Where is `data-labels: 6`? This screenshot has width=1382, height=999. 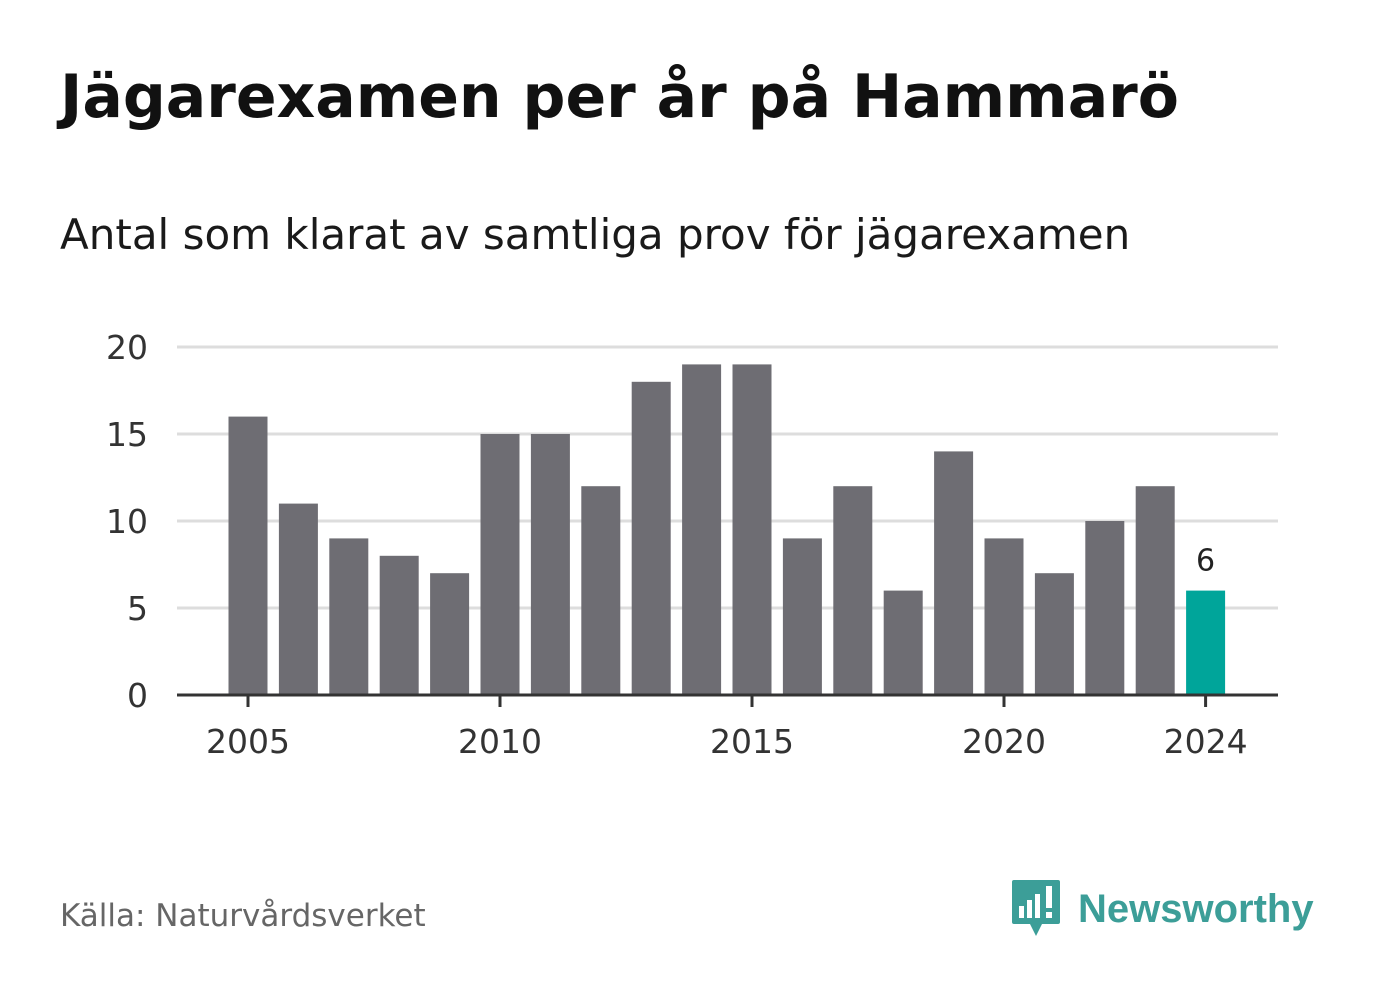
data-labels: 6 is located at coordinates (1205, 561).